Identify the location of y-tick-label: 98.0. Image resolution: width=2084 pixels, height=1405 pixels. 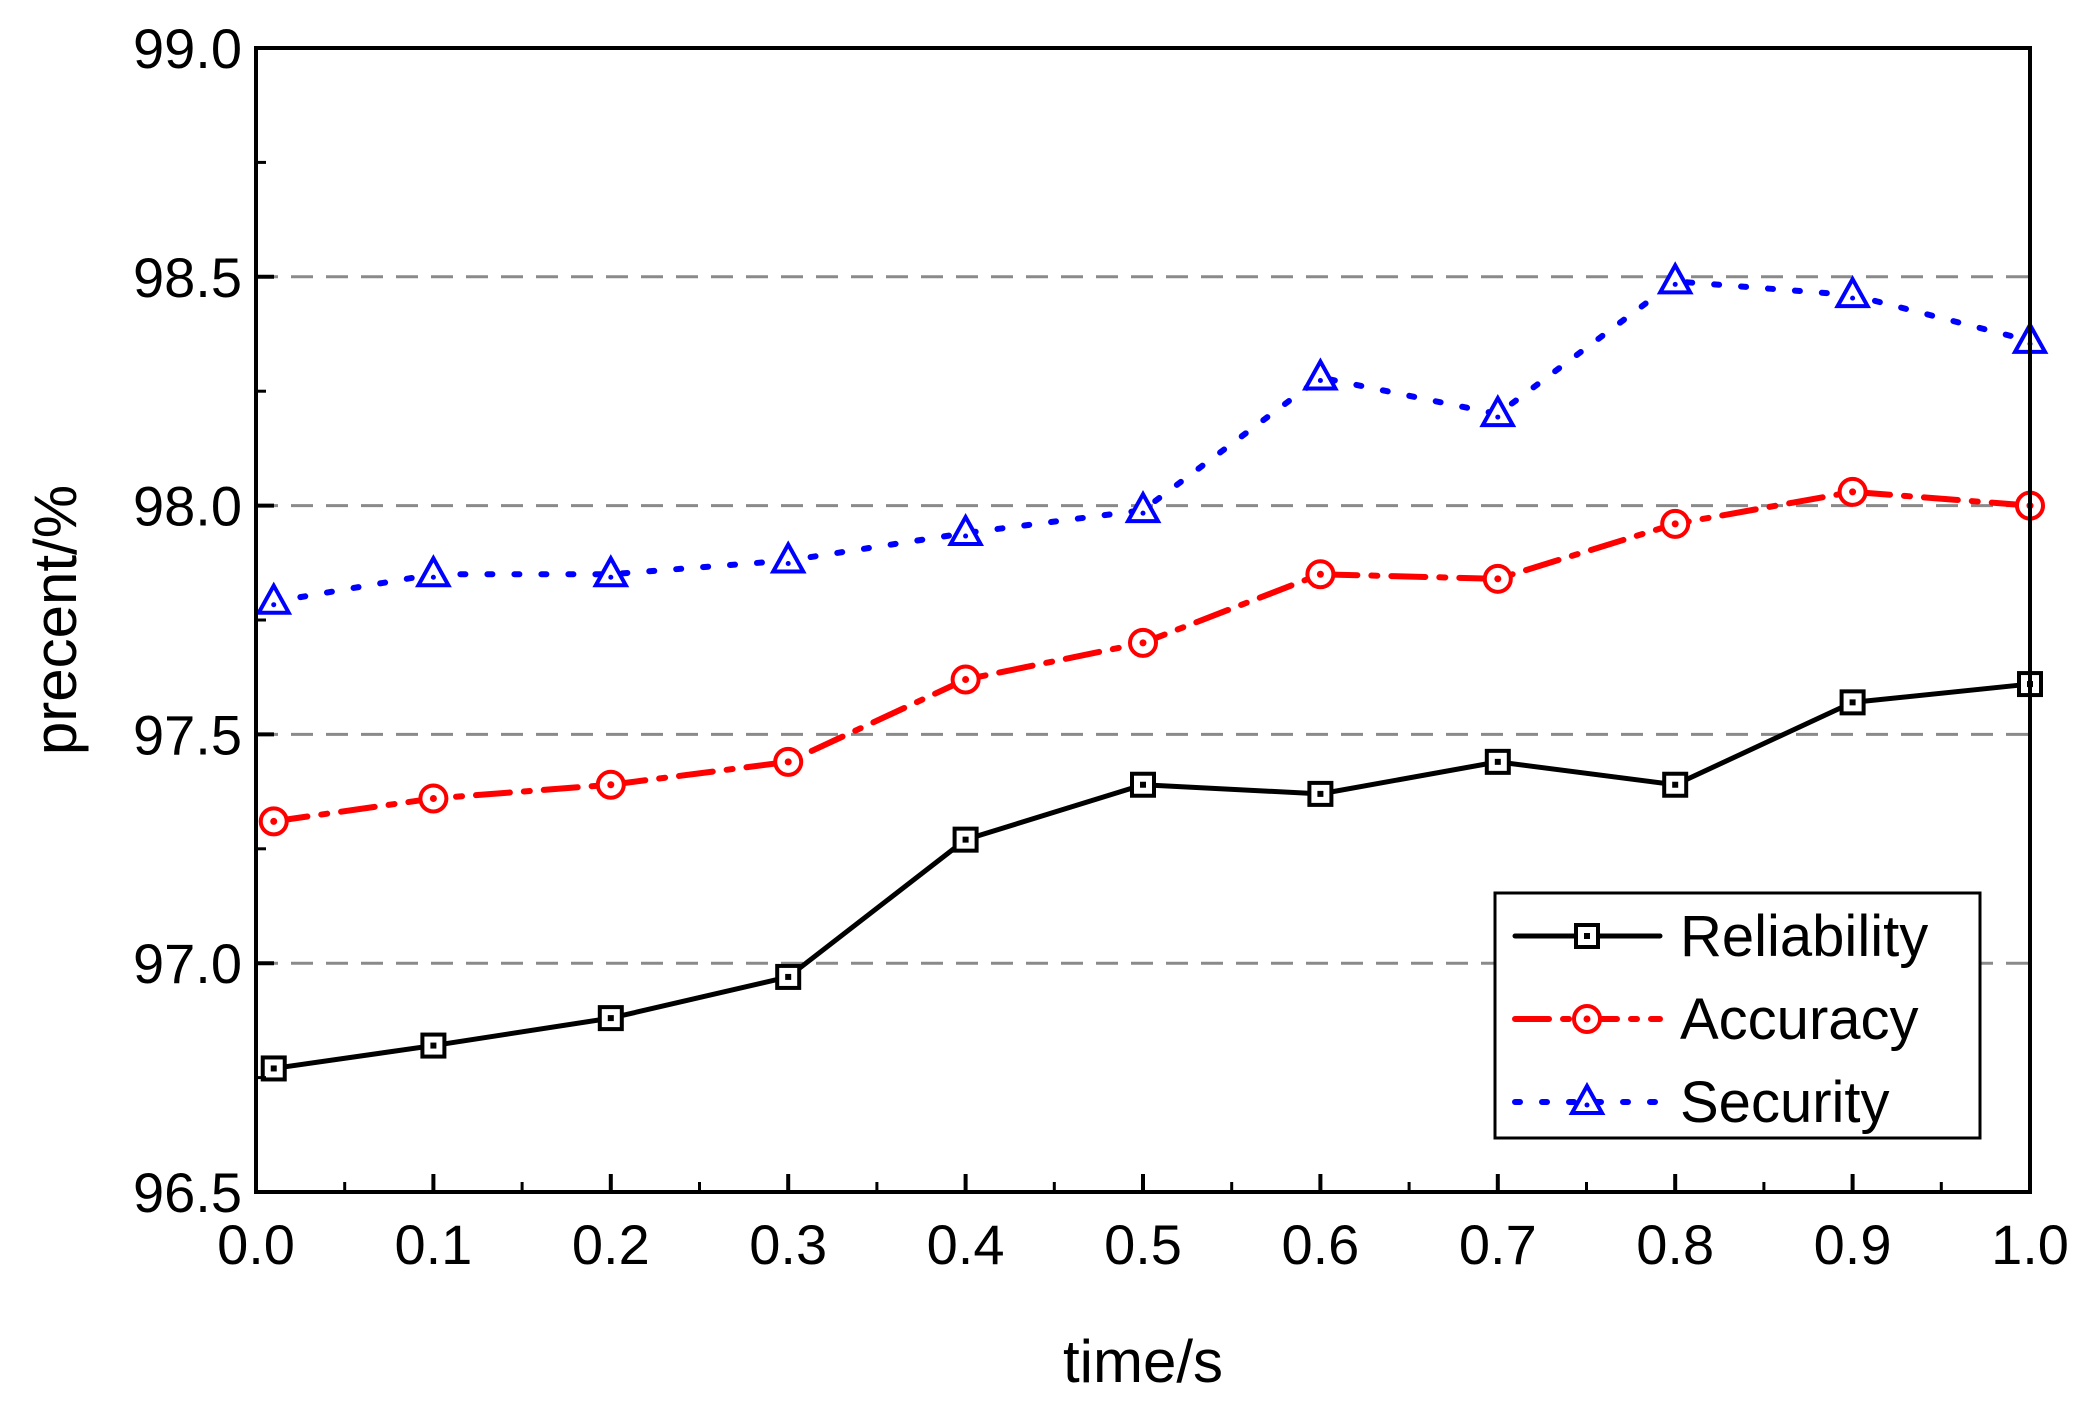
(187, 506).